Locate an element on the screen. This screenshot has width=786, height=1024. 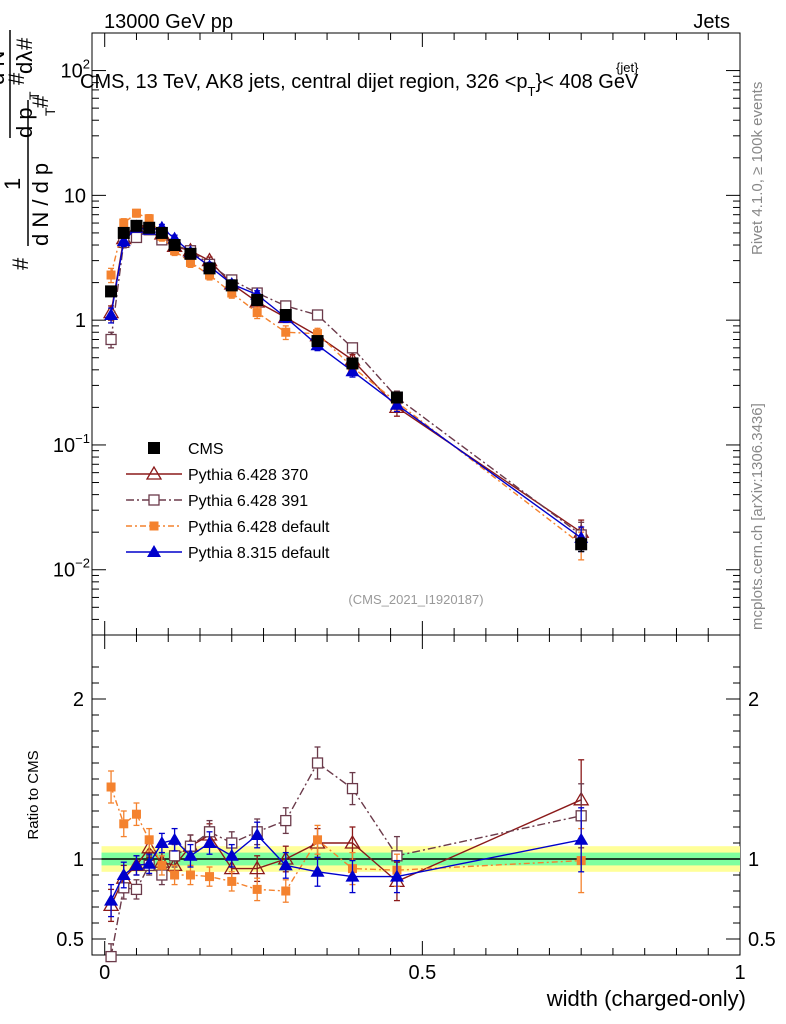
ylabel-den1-sub: T is located at coordinates (50, 111).